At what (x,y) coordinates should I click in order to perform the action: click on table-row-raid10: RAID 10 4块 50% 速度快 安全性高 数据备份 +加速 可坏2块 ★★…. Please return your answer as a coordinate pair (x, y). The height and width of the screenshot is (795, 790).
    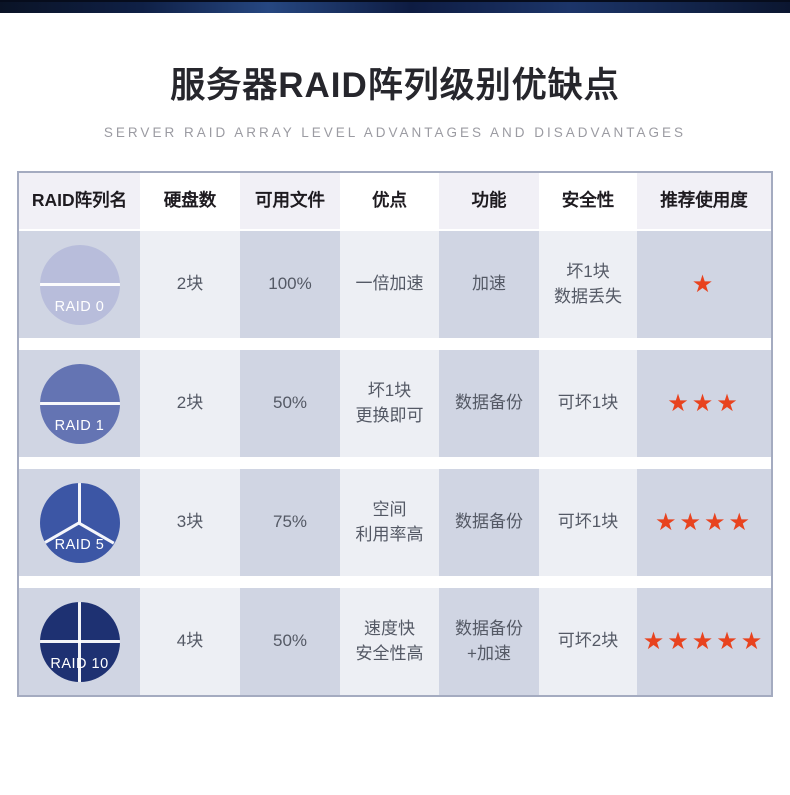
    Looking at the image, I should click on (395, 641).